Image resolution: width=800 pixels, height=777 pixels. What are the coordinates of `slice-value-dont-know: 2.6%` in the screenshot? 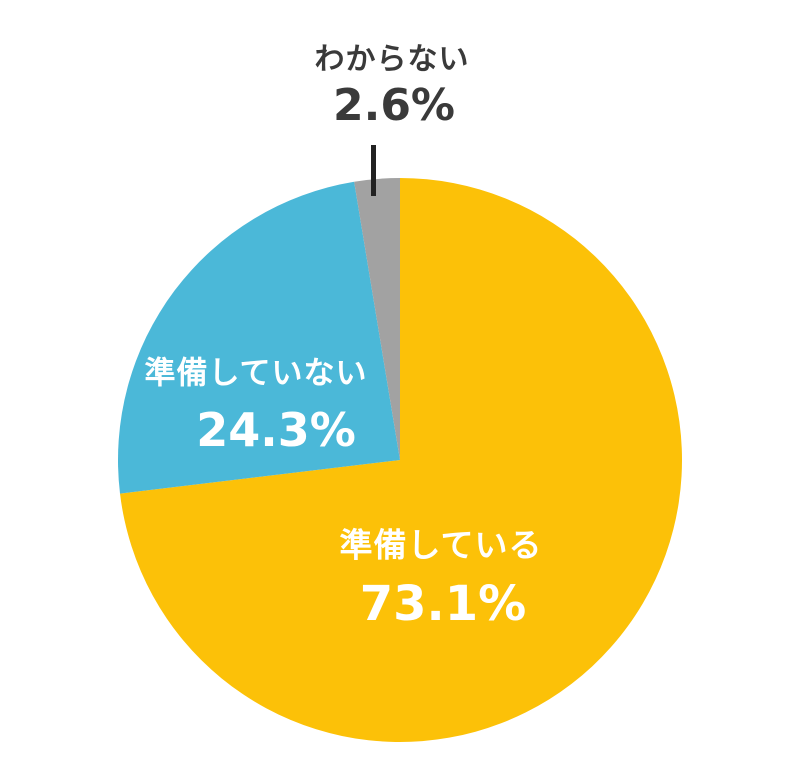 It's located at (394, 105).